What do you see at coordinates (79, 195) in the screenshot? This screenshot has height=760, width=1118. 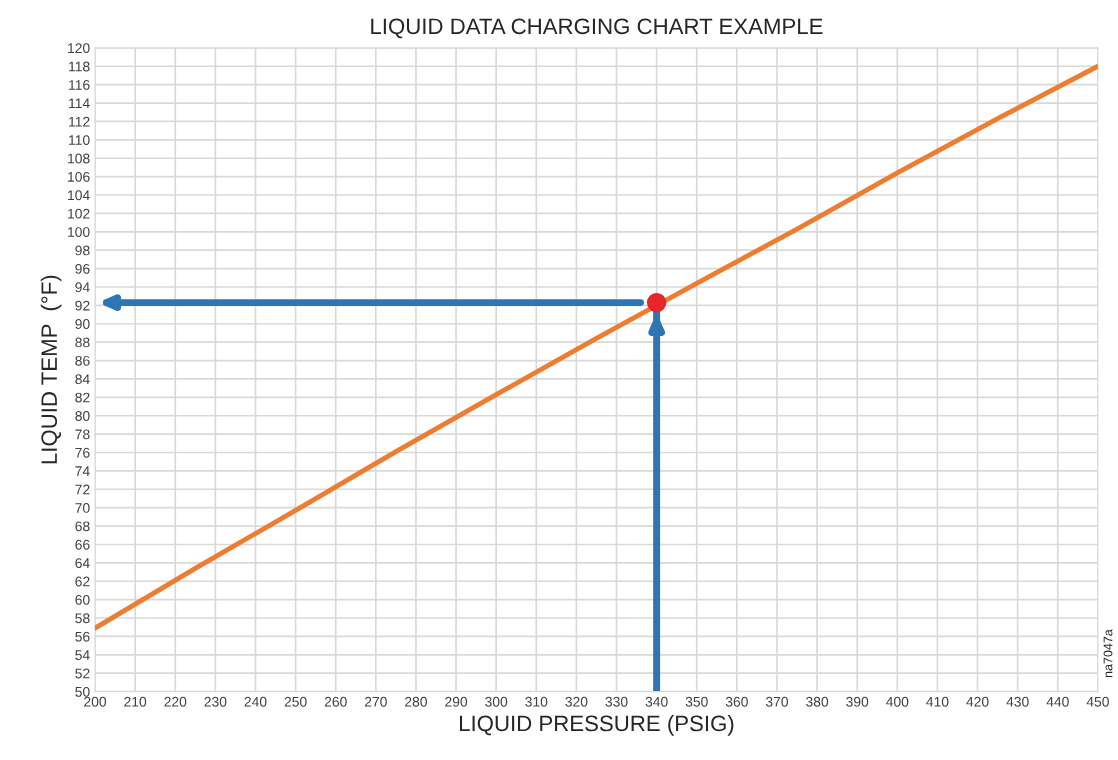 I see `y-tick-label: 104` at bounding box center [79, 195].